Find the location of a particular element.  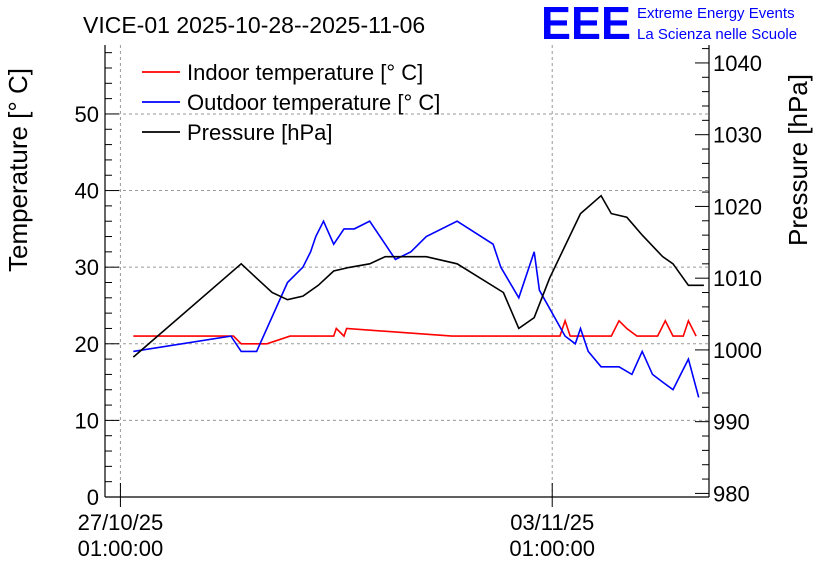

x-tick-label-date: 27/10/25 is located at coordinates (121, 522).